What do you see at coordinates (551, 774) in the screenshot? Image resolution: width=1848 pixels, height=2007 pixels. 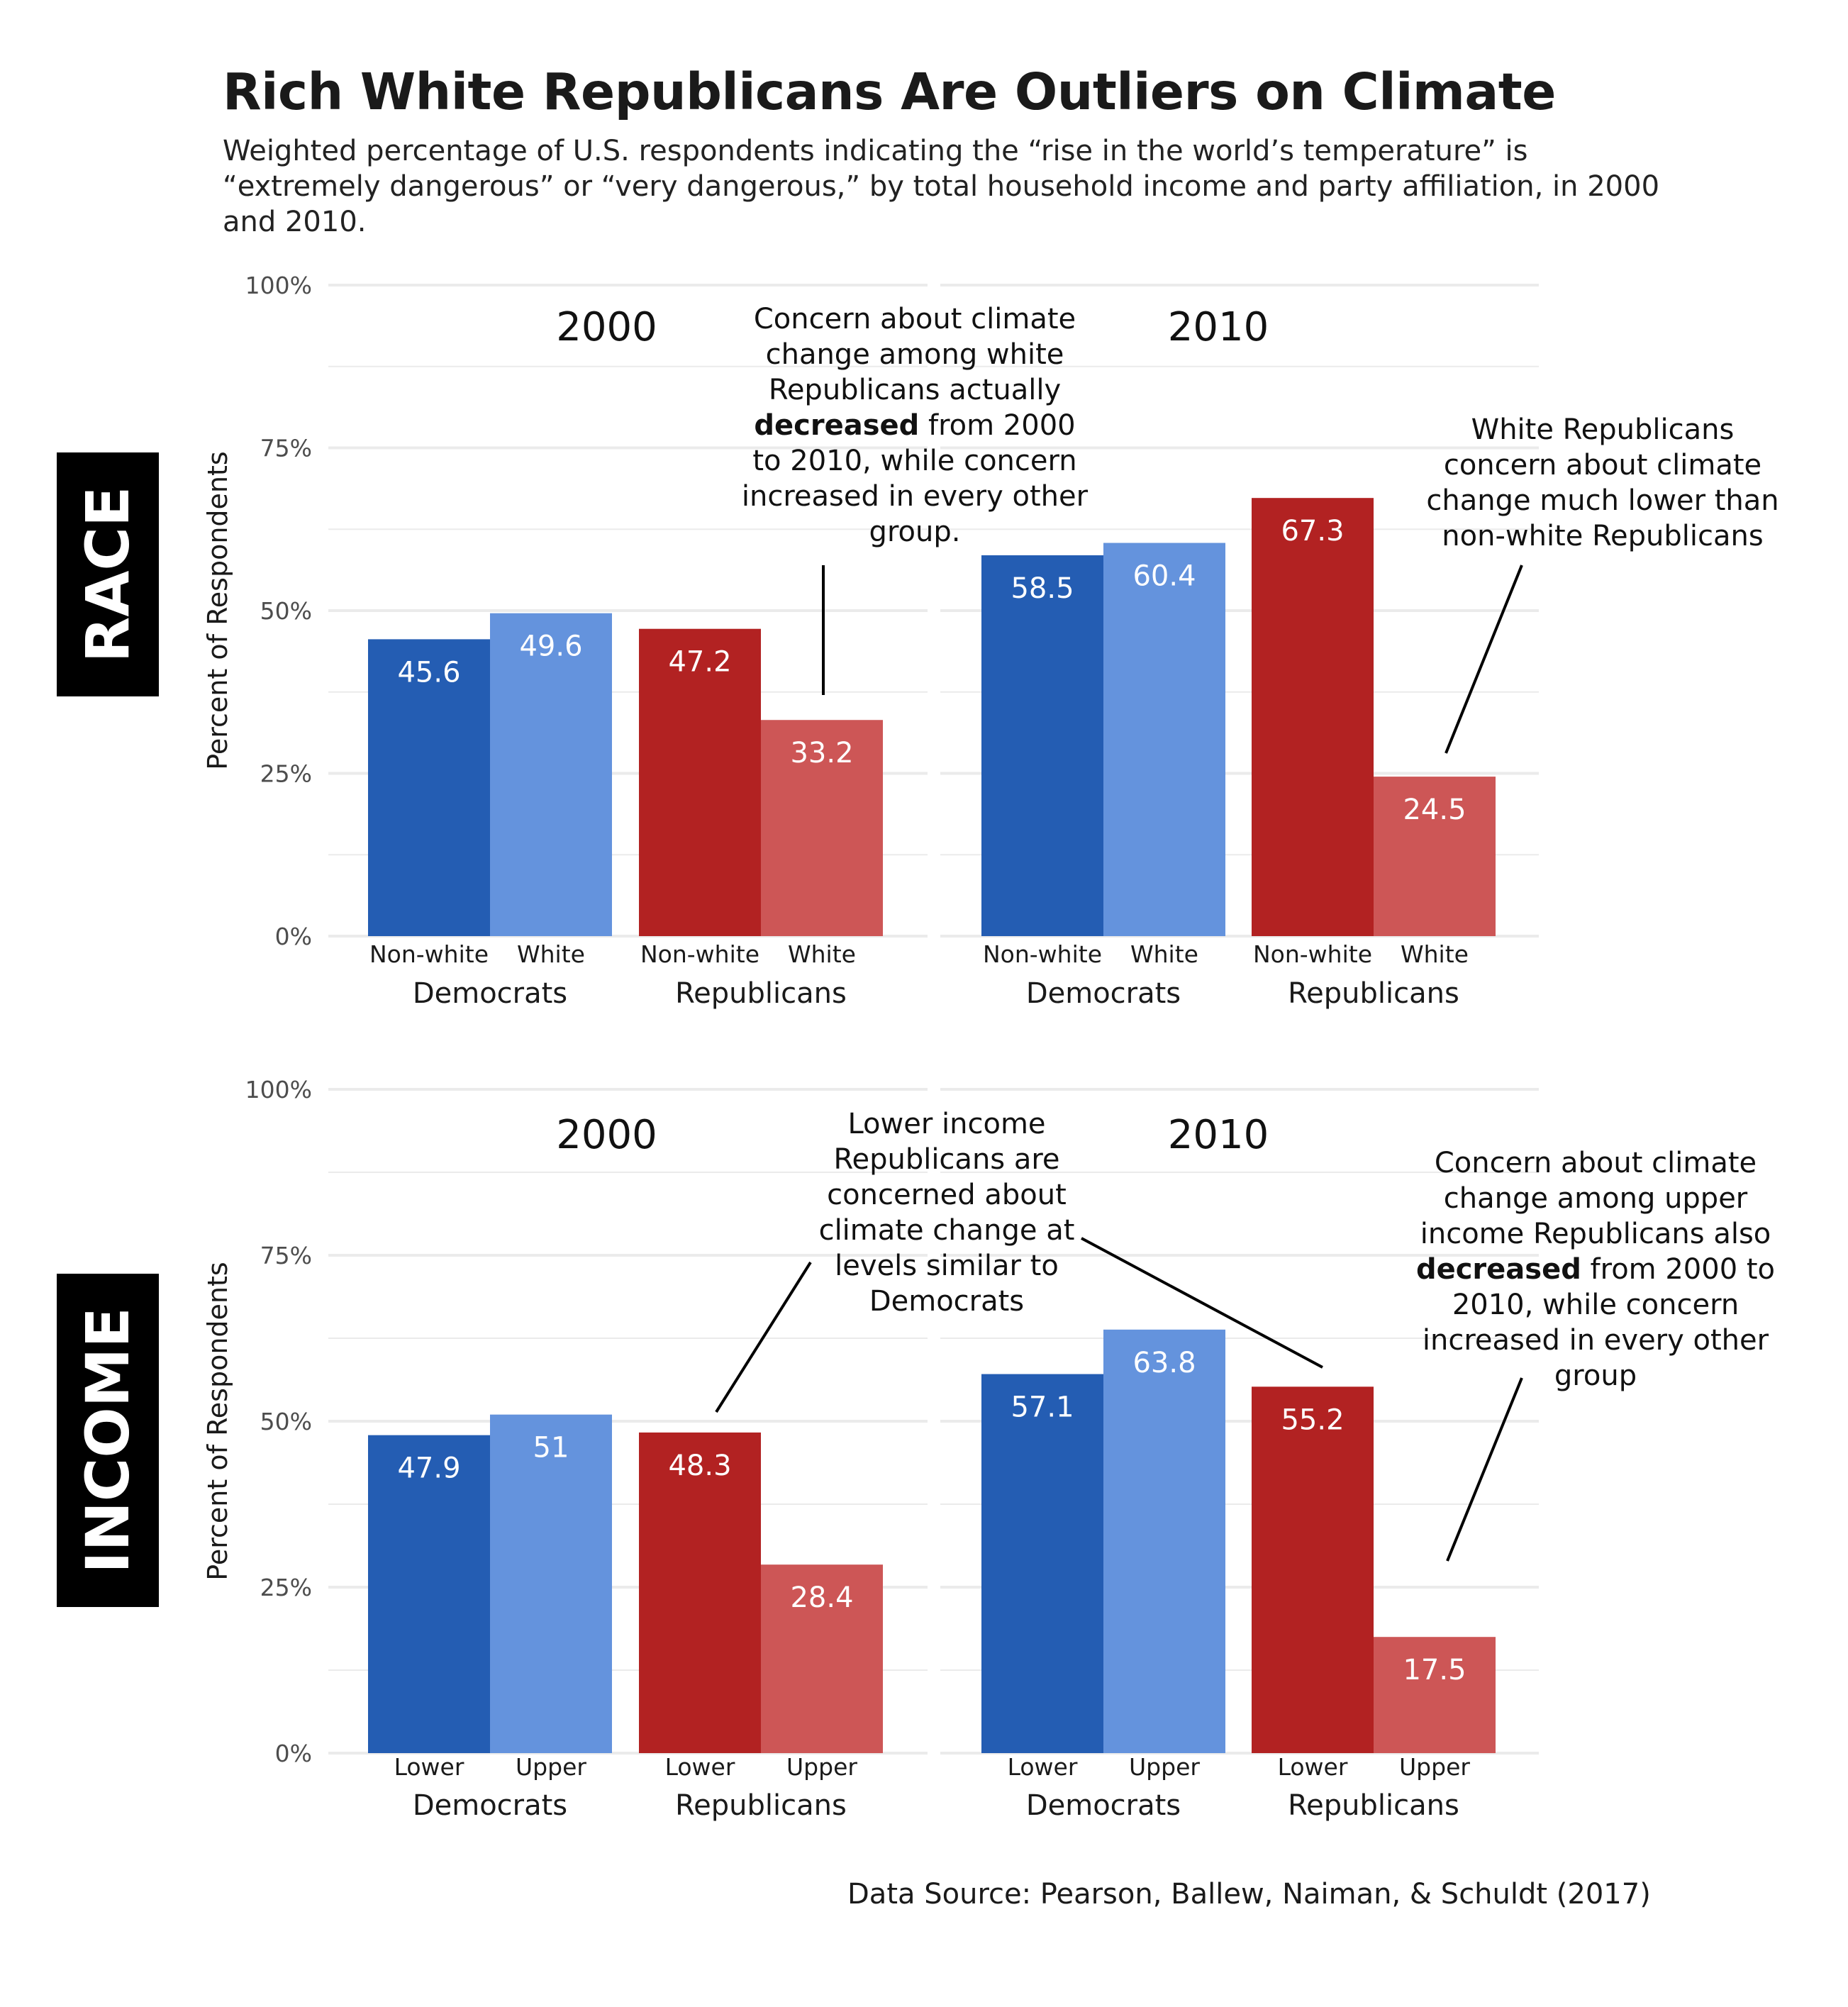 I see `bar-race-2000-democrats-white` at bounding box center [551, 774].